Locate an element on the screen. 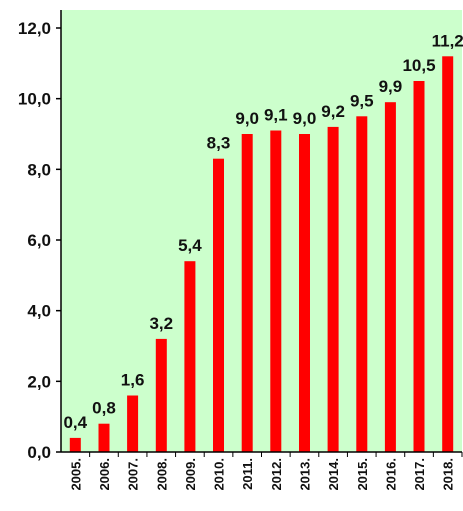  x-tick-label: 2014. is located at coordinates (333, 474).